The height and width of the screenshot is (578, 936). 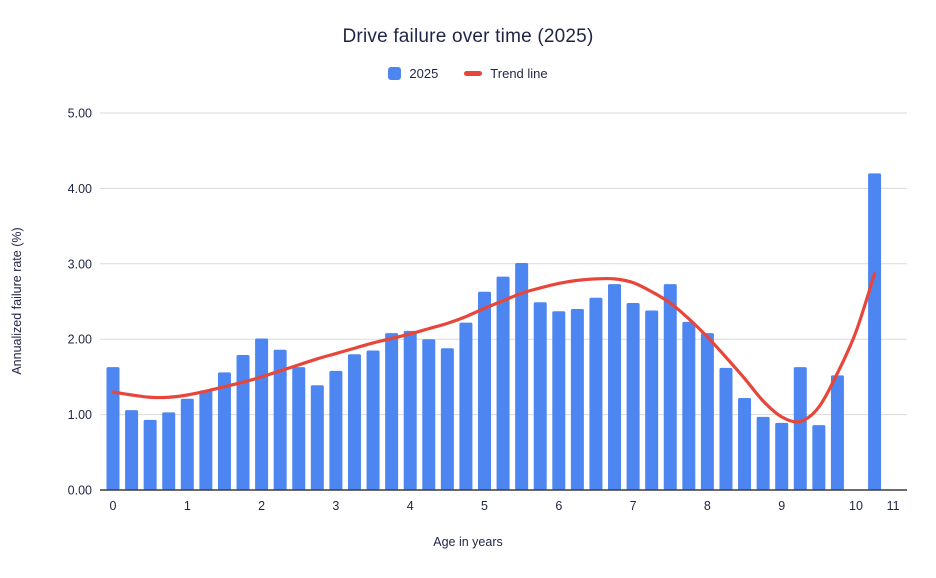 I want to click on y-tick-label: 1.00, so click(x=80, y=415).